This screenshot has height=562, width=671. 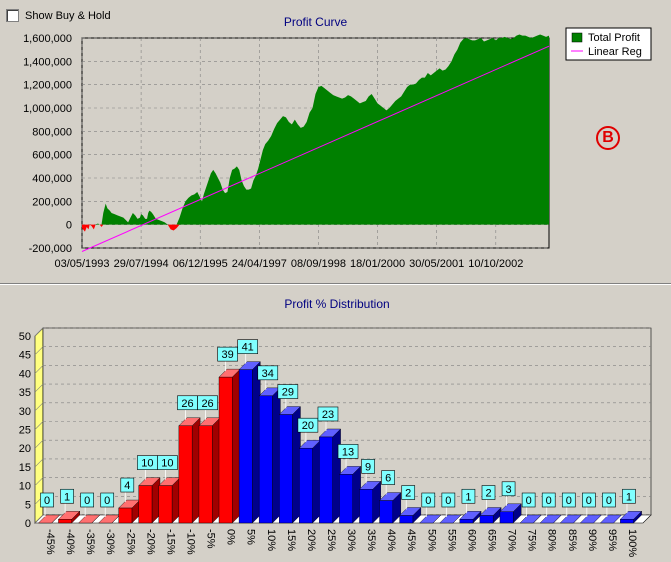 I want to click on legend-swatch-total-profit, so click(x=577, y=37).